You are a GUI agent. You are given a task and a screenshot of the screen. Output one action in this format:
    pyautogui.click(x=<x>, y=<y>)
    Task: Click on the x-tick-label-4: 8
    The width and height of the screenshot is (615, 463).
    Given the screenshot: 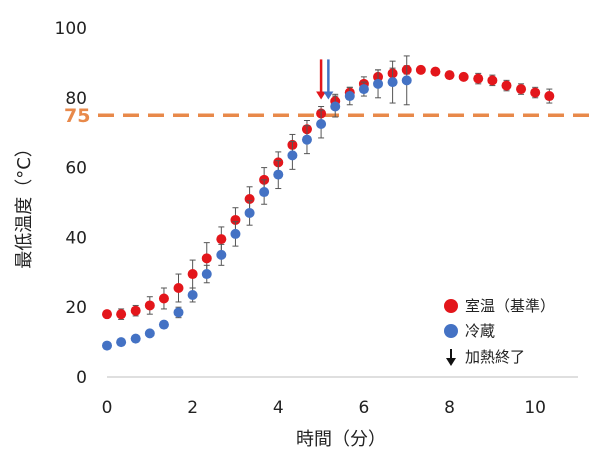 What is the action you would take?
    pyautogui.click(x=449, y=408)
    